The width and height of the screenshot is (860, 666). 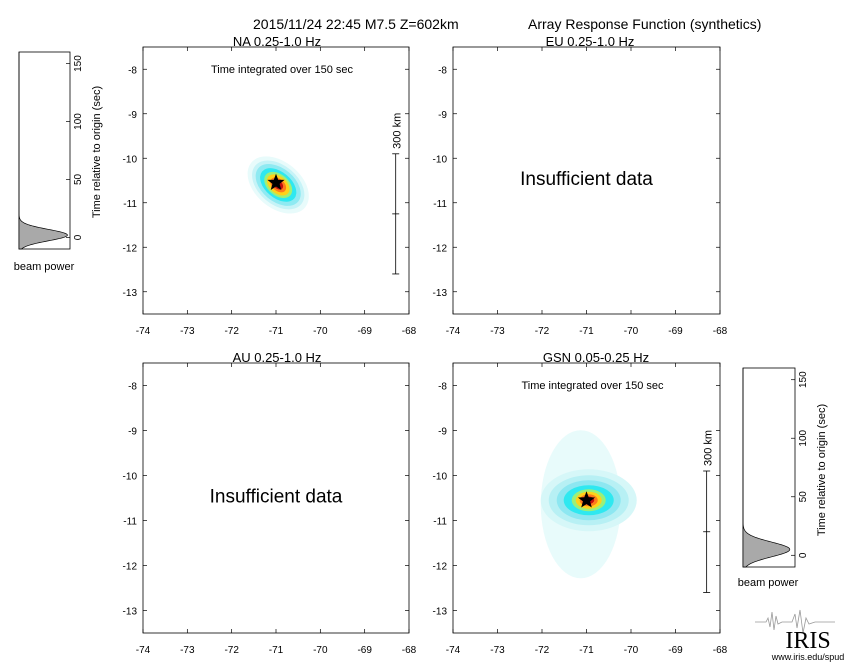 I want to click on map-frame-au, so click(x=276, y=498).